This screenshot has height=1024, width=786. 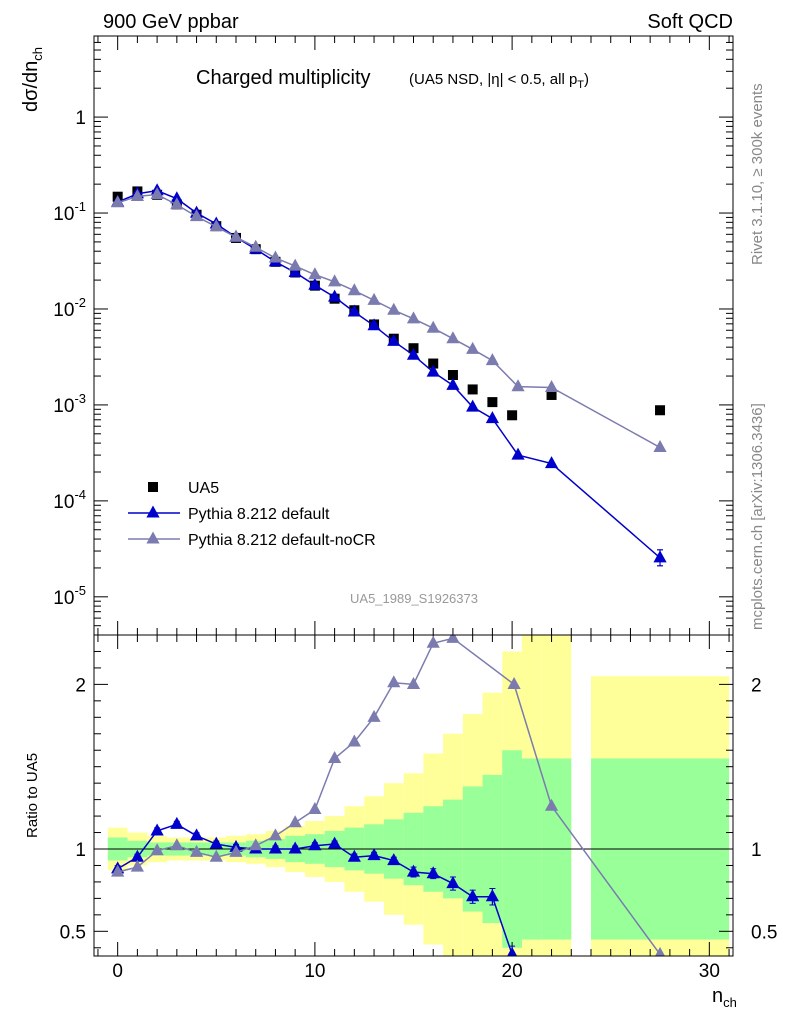 I want to click on ratio-xlabel: nch, so click(x=724, y=997).